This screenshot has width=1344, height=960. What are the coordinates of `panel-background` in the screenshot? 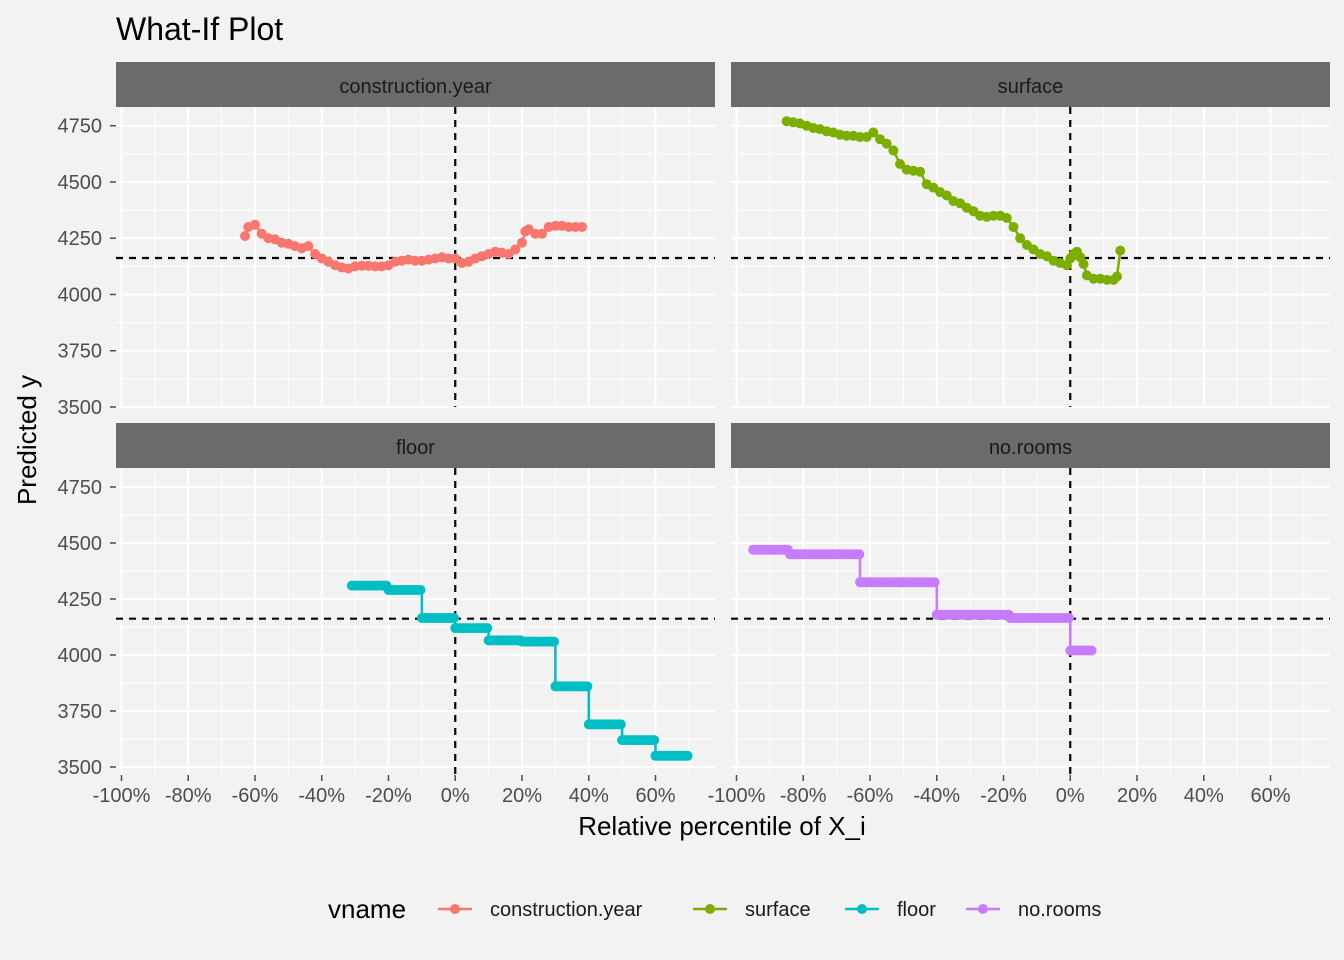 It's located at (415, 621).